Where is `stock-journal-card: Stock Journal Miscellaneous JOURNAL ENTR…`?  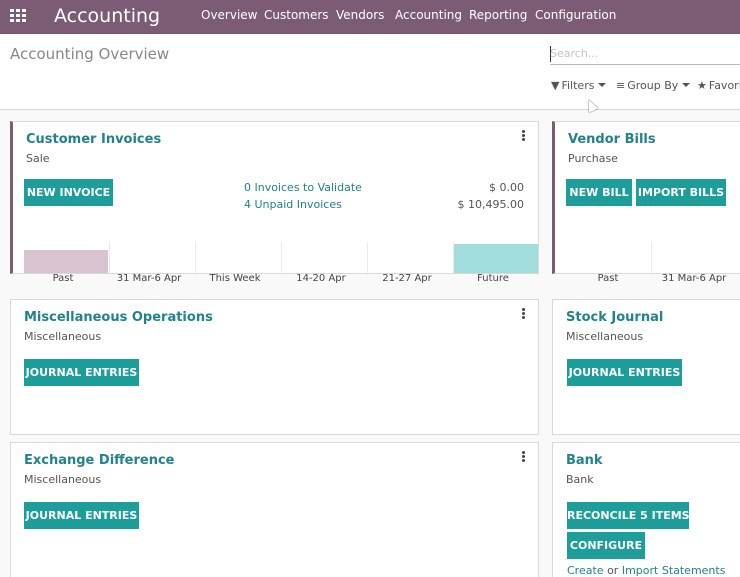
stock-journal-card: Stock Journal Miscellaneous JOURNAL ENTR… is located at coordinates (646, 367).